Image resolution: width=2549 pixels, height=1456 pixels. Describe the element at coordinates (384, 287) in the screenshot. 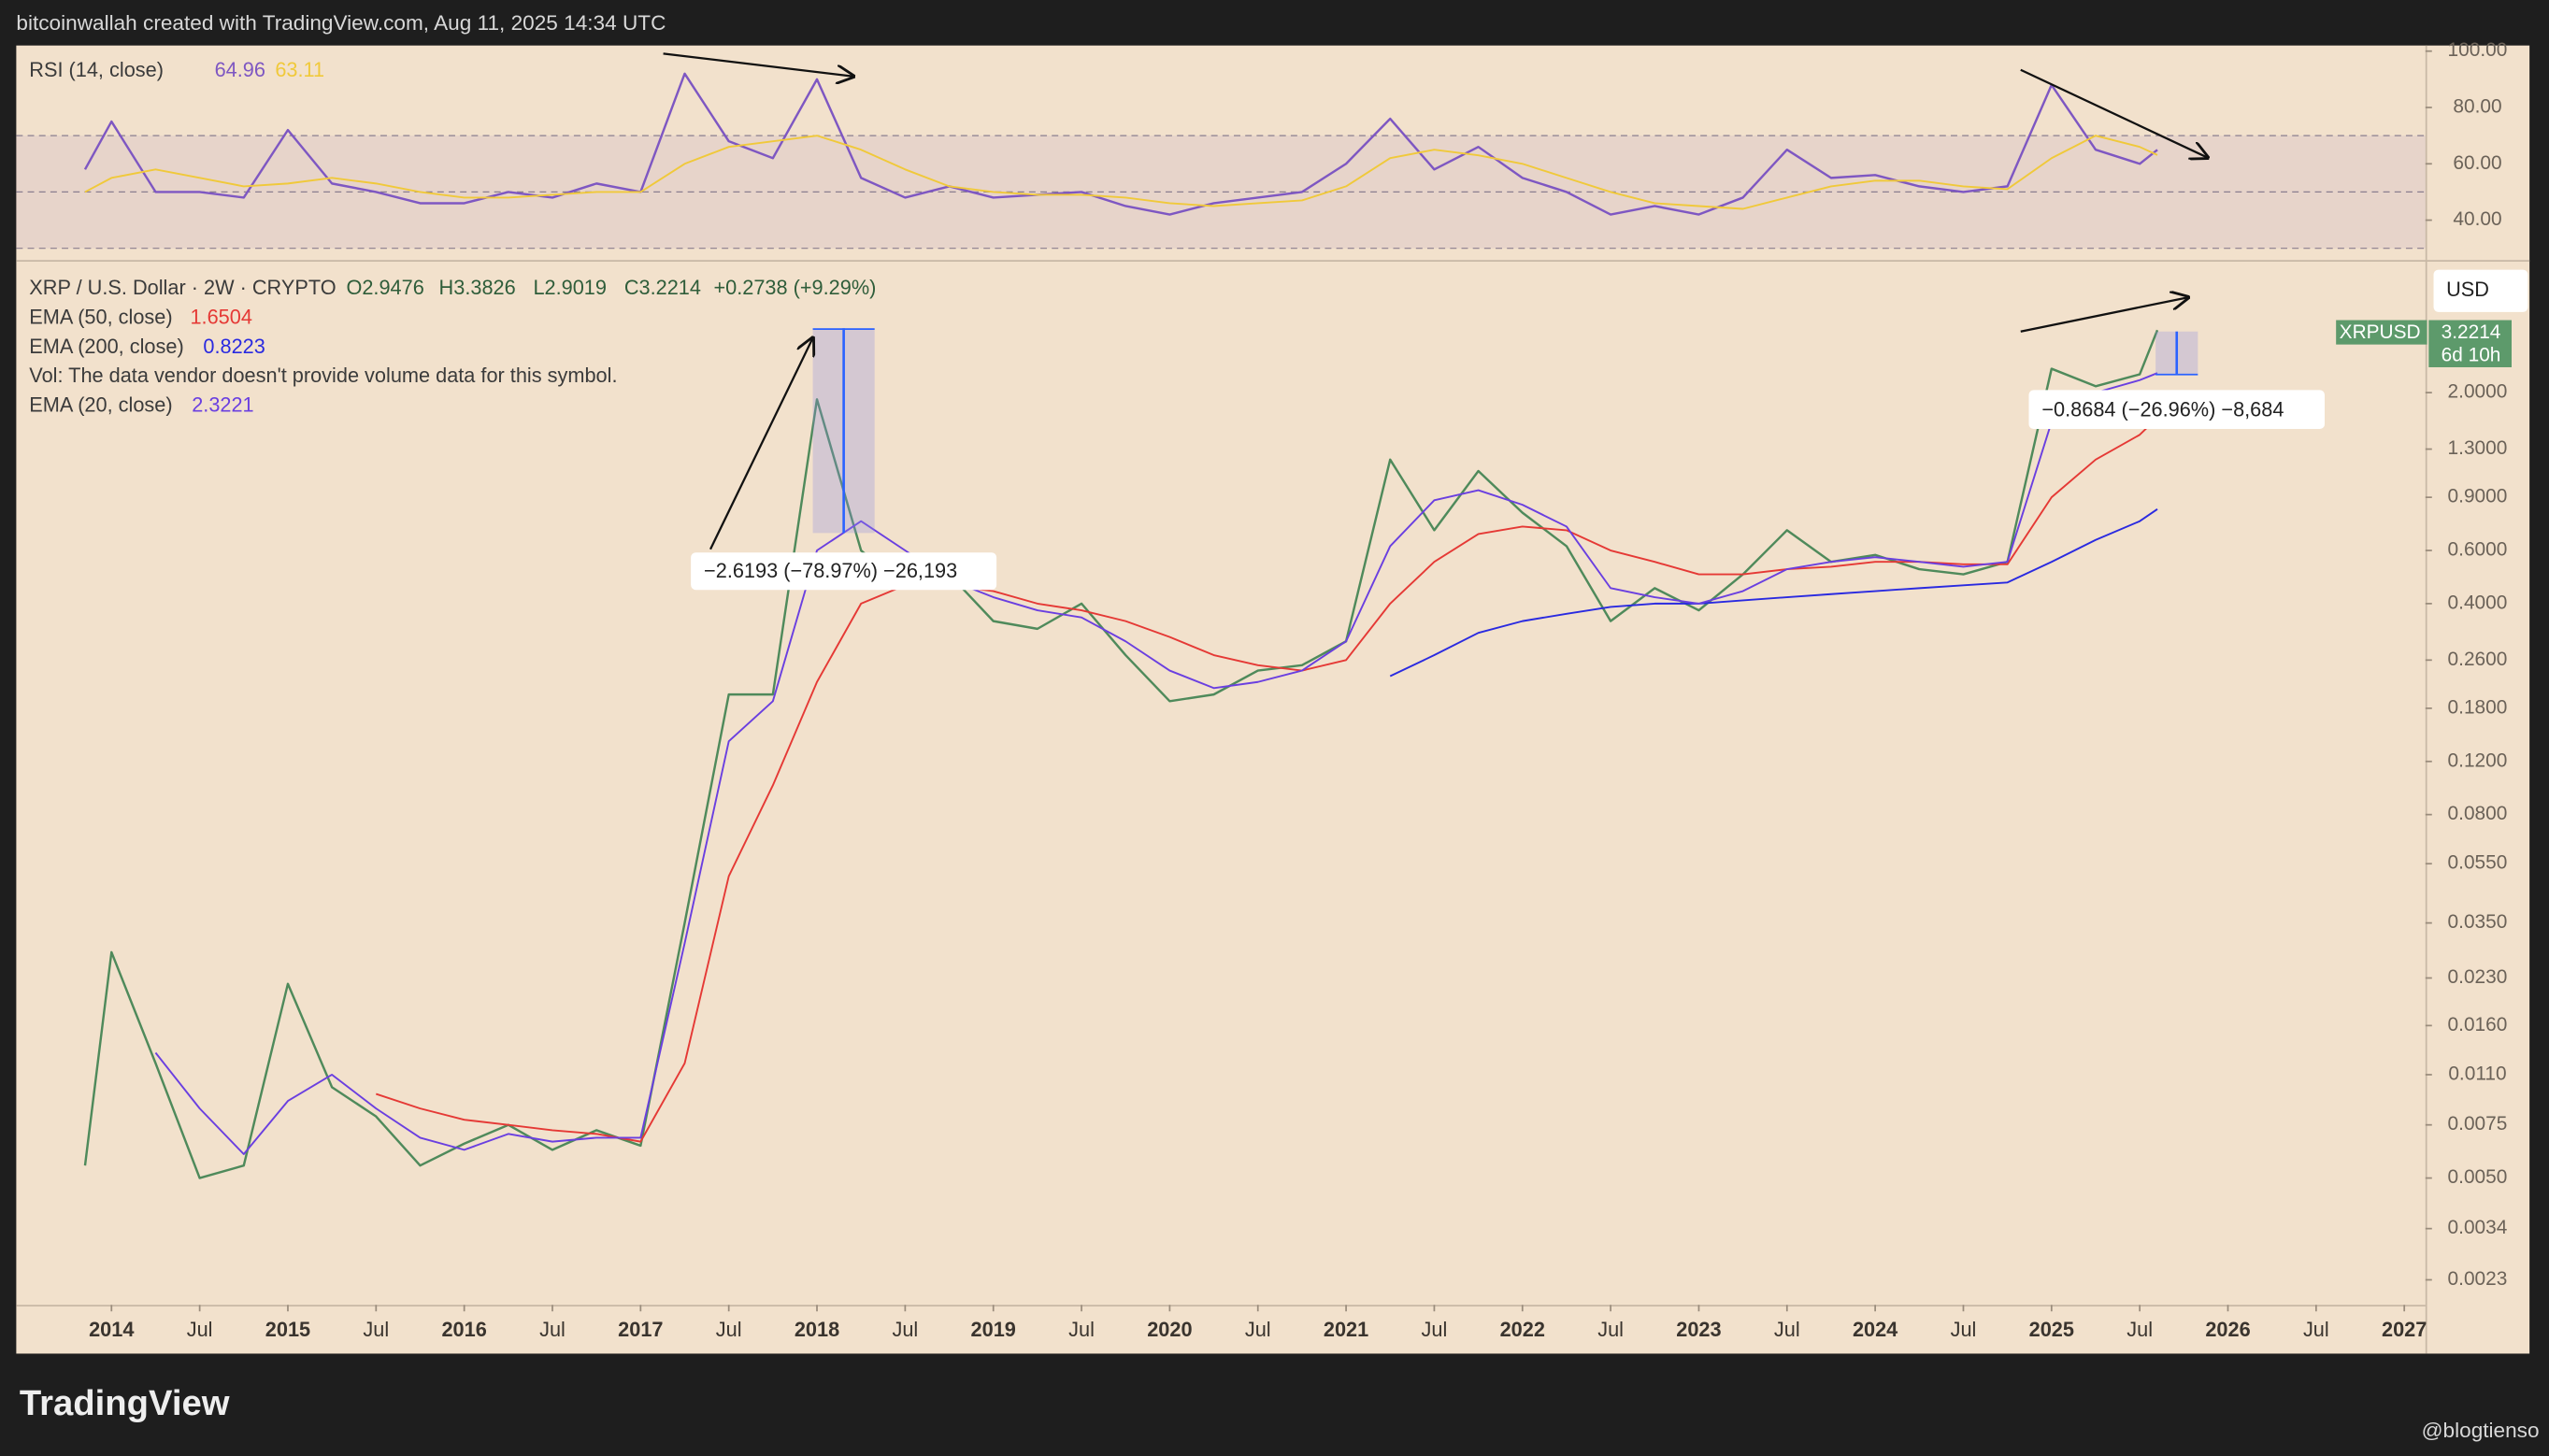

I see `ohlc: O2.9476` at that location.